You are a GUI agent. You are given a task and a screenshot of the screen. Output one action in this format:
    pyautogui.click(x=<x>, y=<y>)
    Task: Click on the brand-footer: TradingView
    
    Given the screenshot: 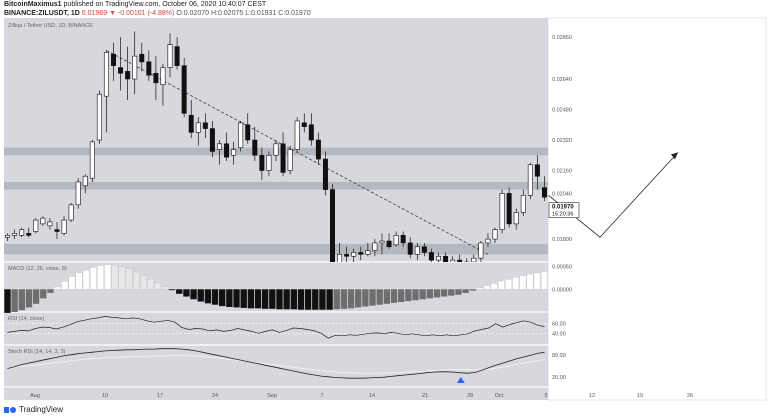 What is the action you would take?
    pyautogui.click(x=33, y=409)
    